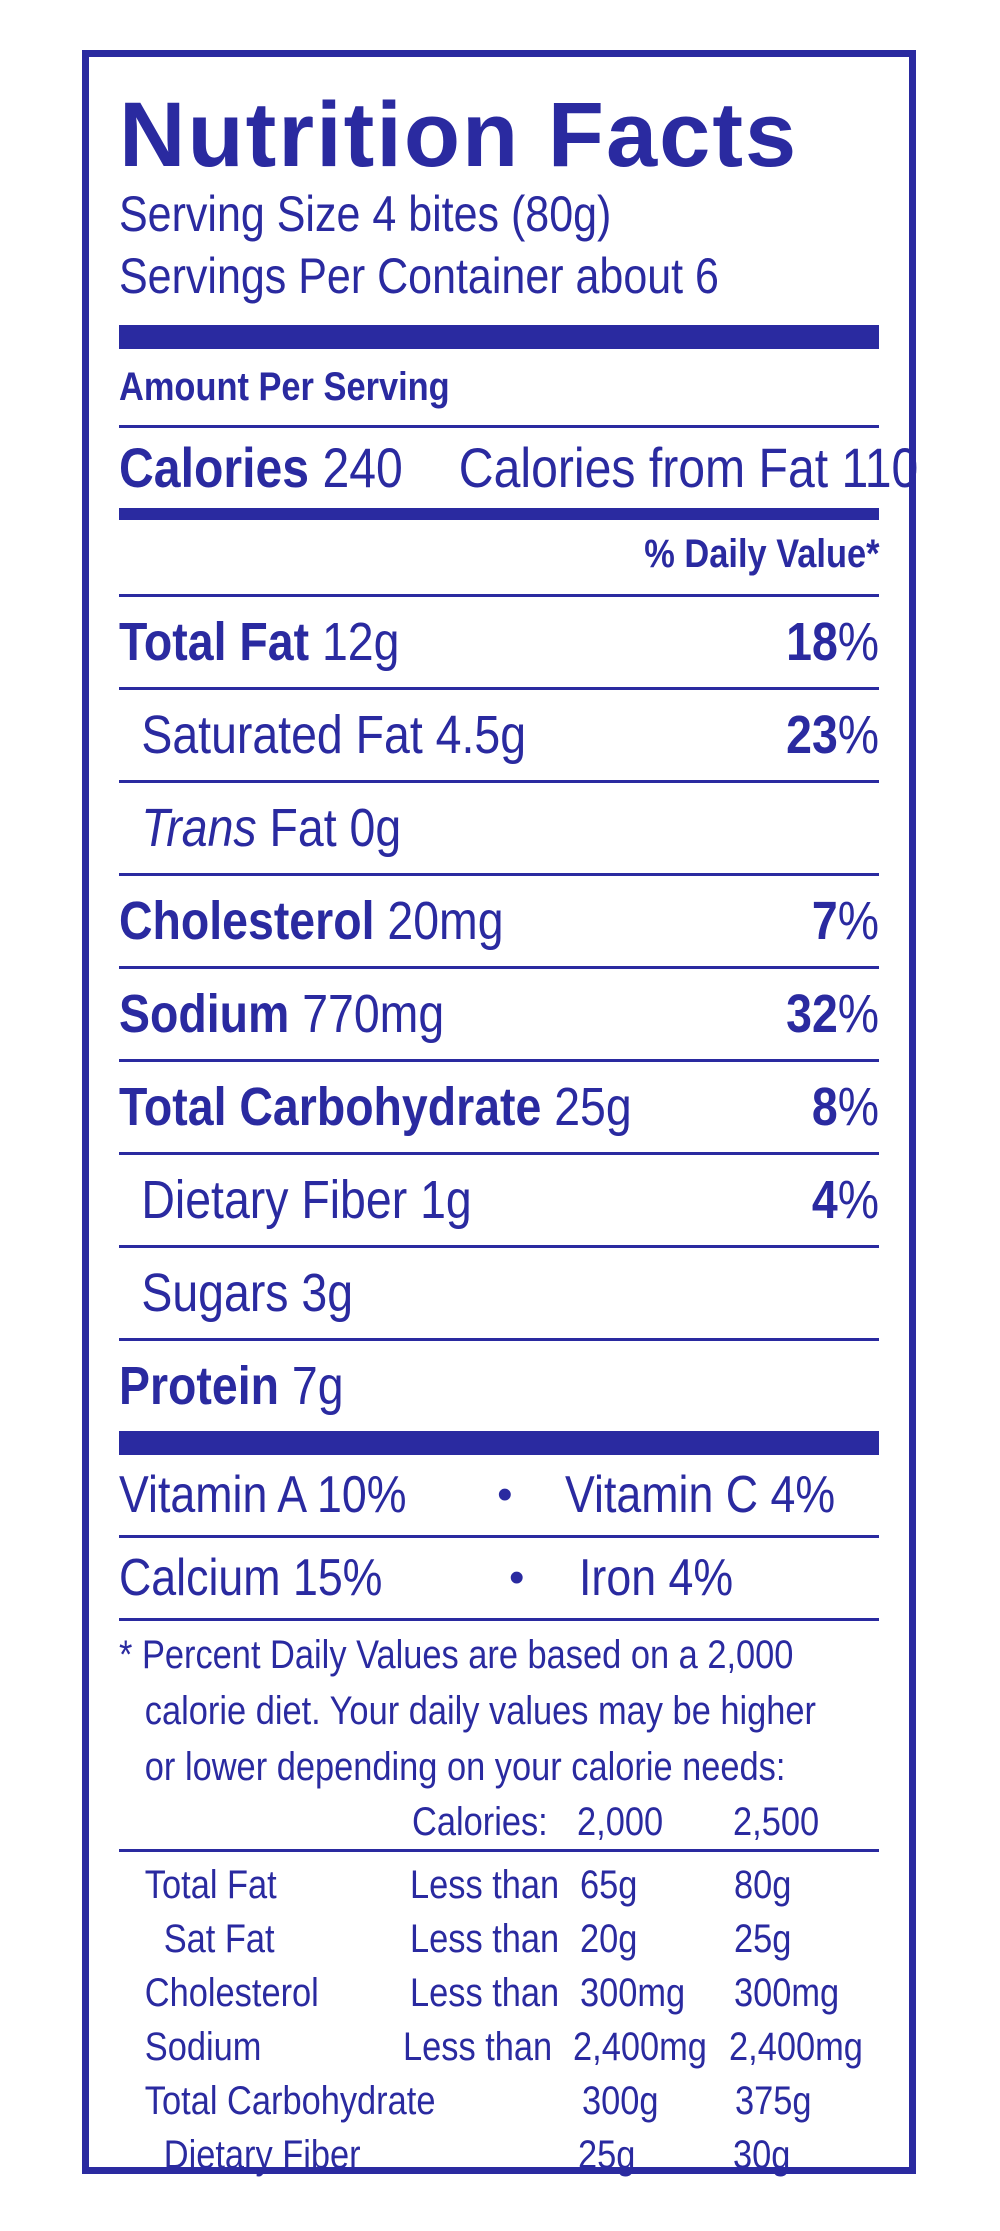 Image resolution: width=1000 pixels, height=2231 pixels. What do you see at coordinates (761, 554) in the screenshot?
I see `daily-value-header: % Daily Value*` at bounding box center [761, 554].